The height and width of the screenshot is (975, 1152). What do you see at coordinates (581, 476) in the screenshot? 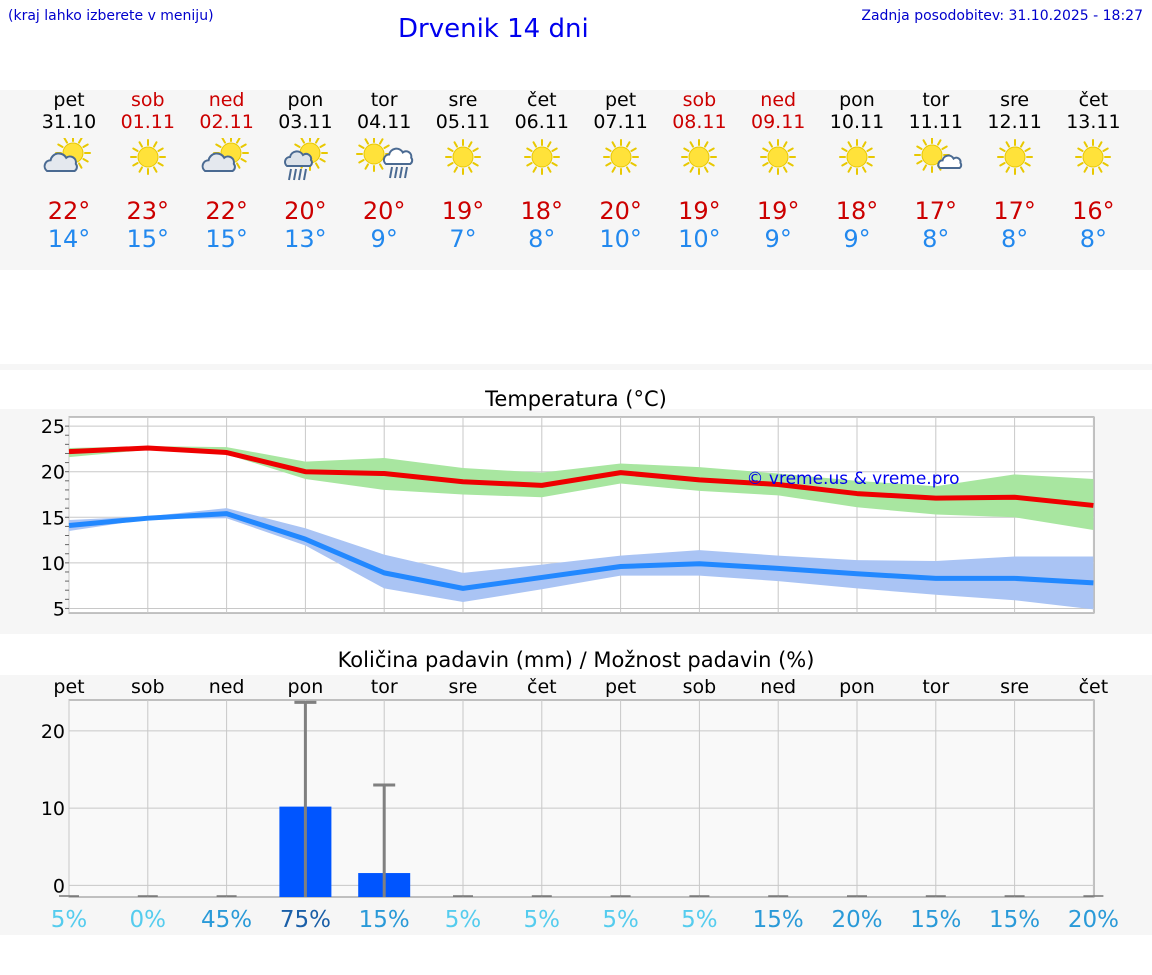
I see `max-temperature-line` at bounding box center [581, 476].